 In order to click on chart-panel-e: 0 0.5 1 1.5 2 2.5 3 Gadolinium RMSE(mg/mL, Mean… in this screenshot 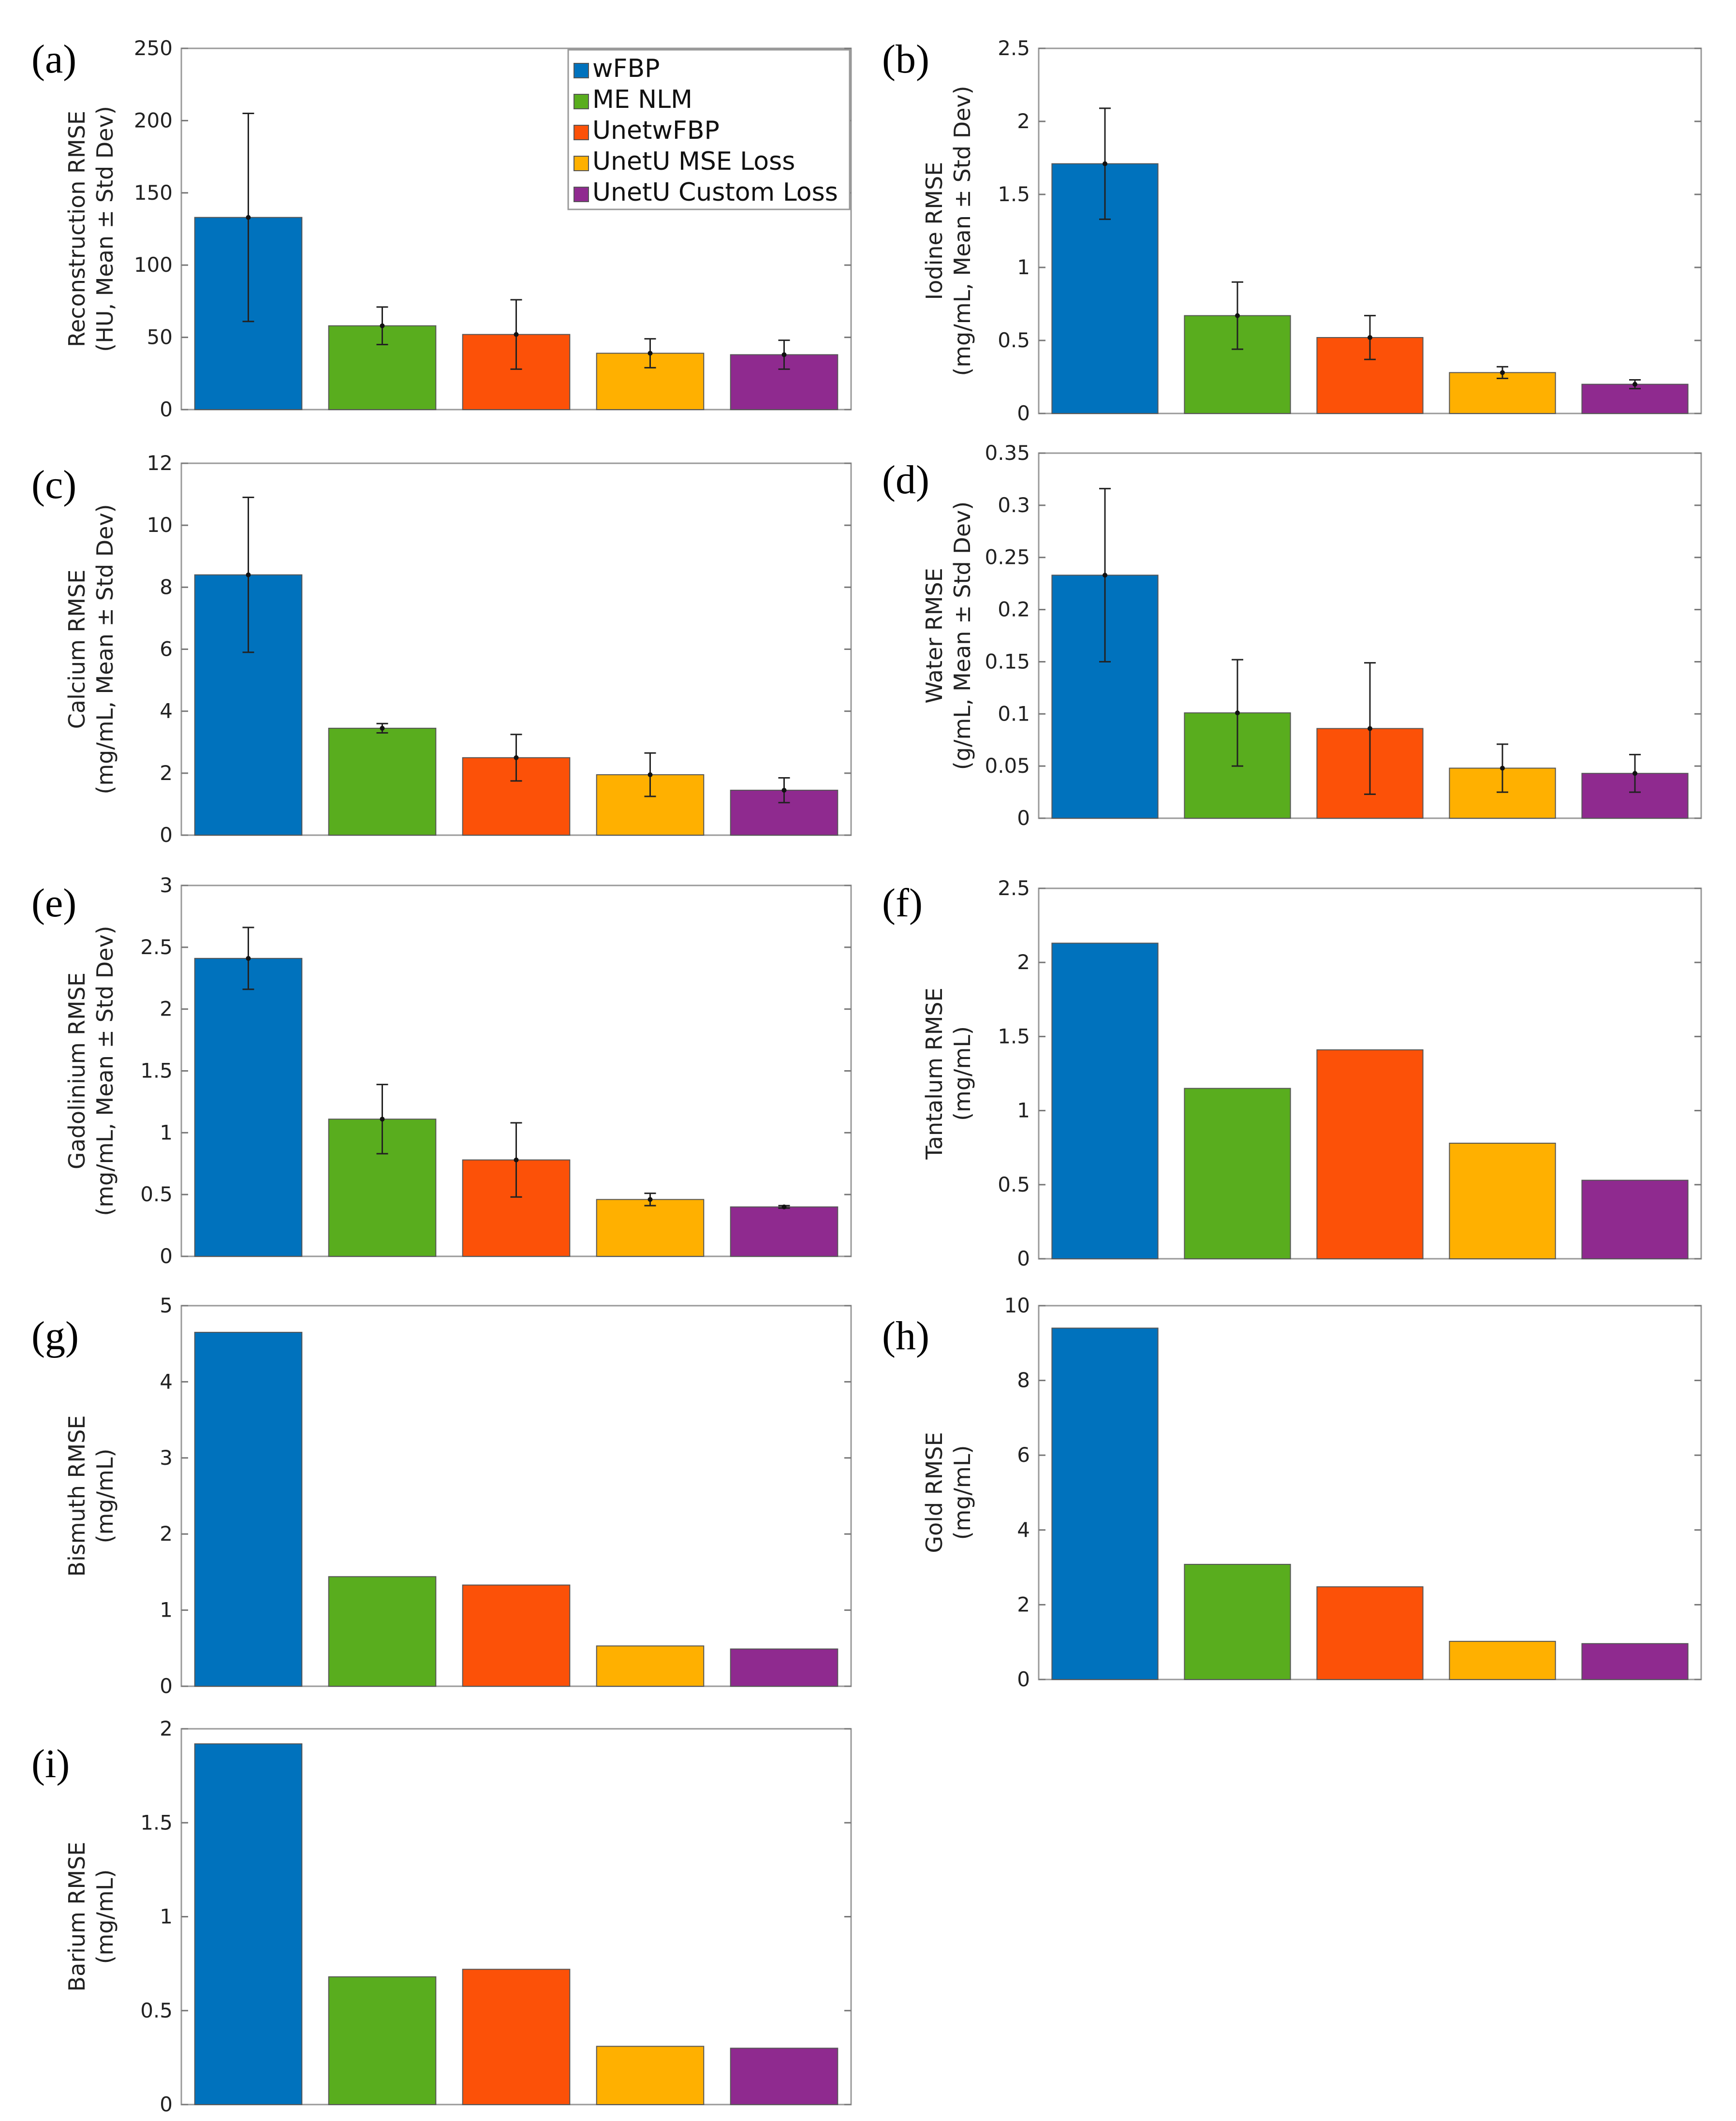, I will do `click(441, 1070)`.